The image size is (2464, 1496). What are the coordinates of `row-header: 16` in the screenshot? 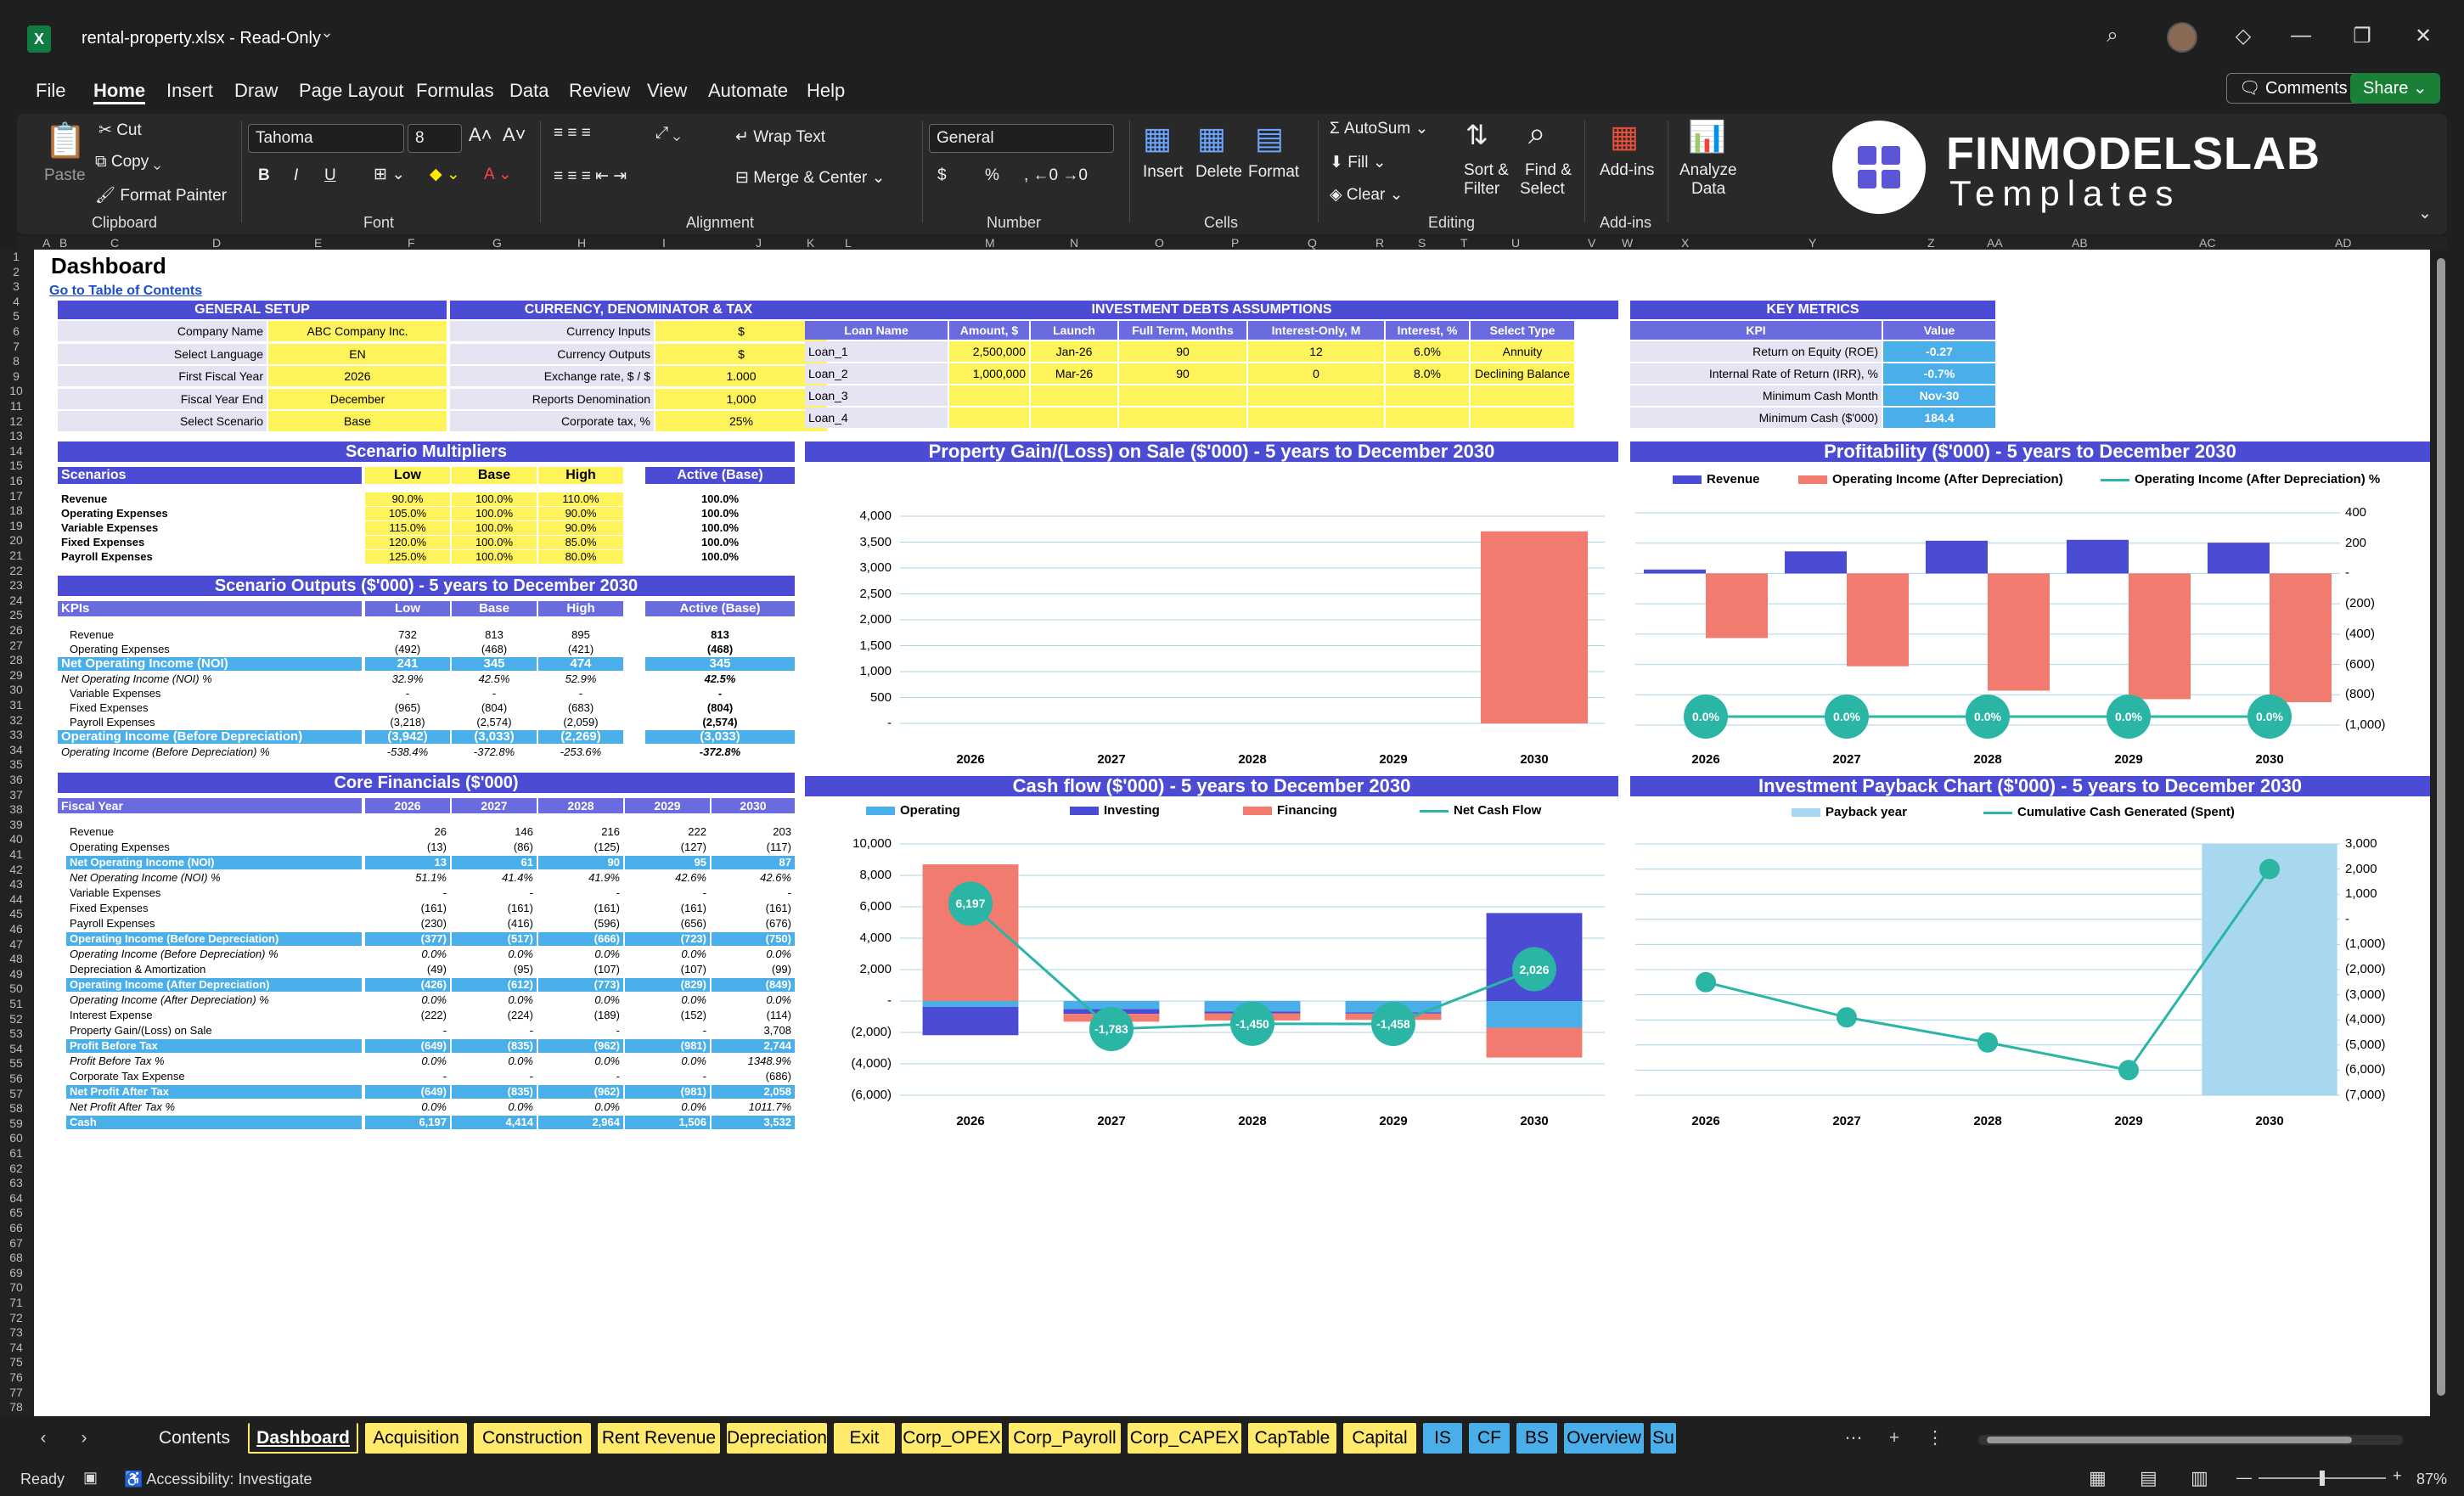 It's located at (16, 480).